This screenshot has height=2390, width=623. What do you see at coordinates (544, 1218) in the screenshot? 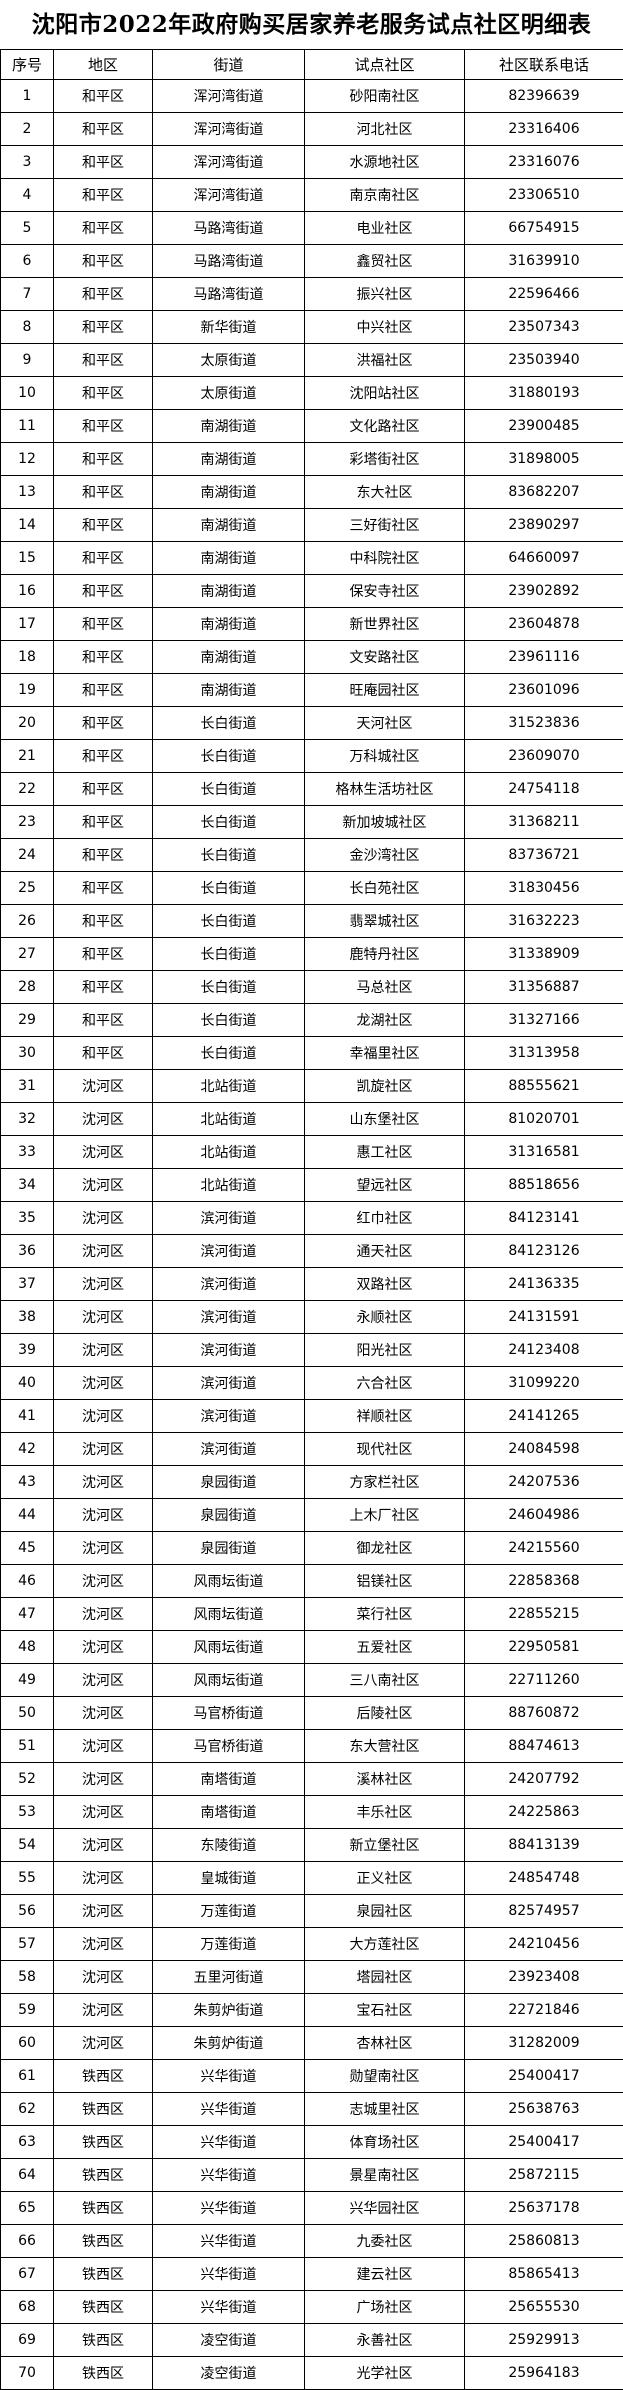
I see `table-cell: 84123141` at bounding box center [544, 1218].